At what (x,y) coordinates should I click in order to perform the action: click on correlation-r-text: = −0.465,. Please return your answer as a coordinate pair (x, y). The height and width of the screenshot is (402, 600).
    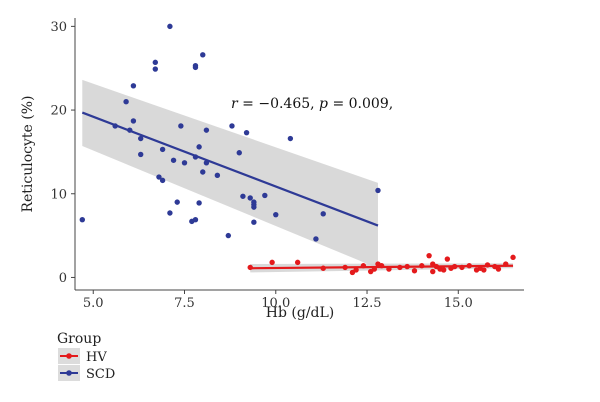
    Looking at the image, I should click on (278, 104).